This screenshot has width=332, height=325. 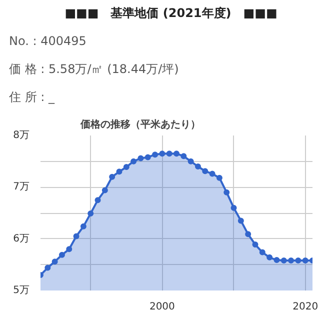 What do you see at coordinates (94, 69) in the screenshot?
I see `text: 価 格 : 5.58万/㎡ (18.44万/坪)` at bounding box center [94, 69].